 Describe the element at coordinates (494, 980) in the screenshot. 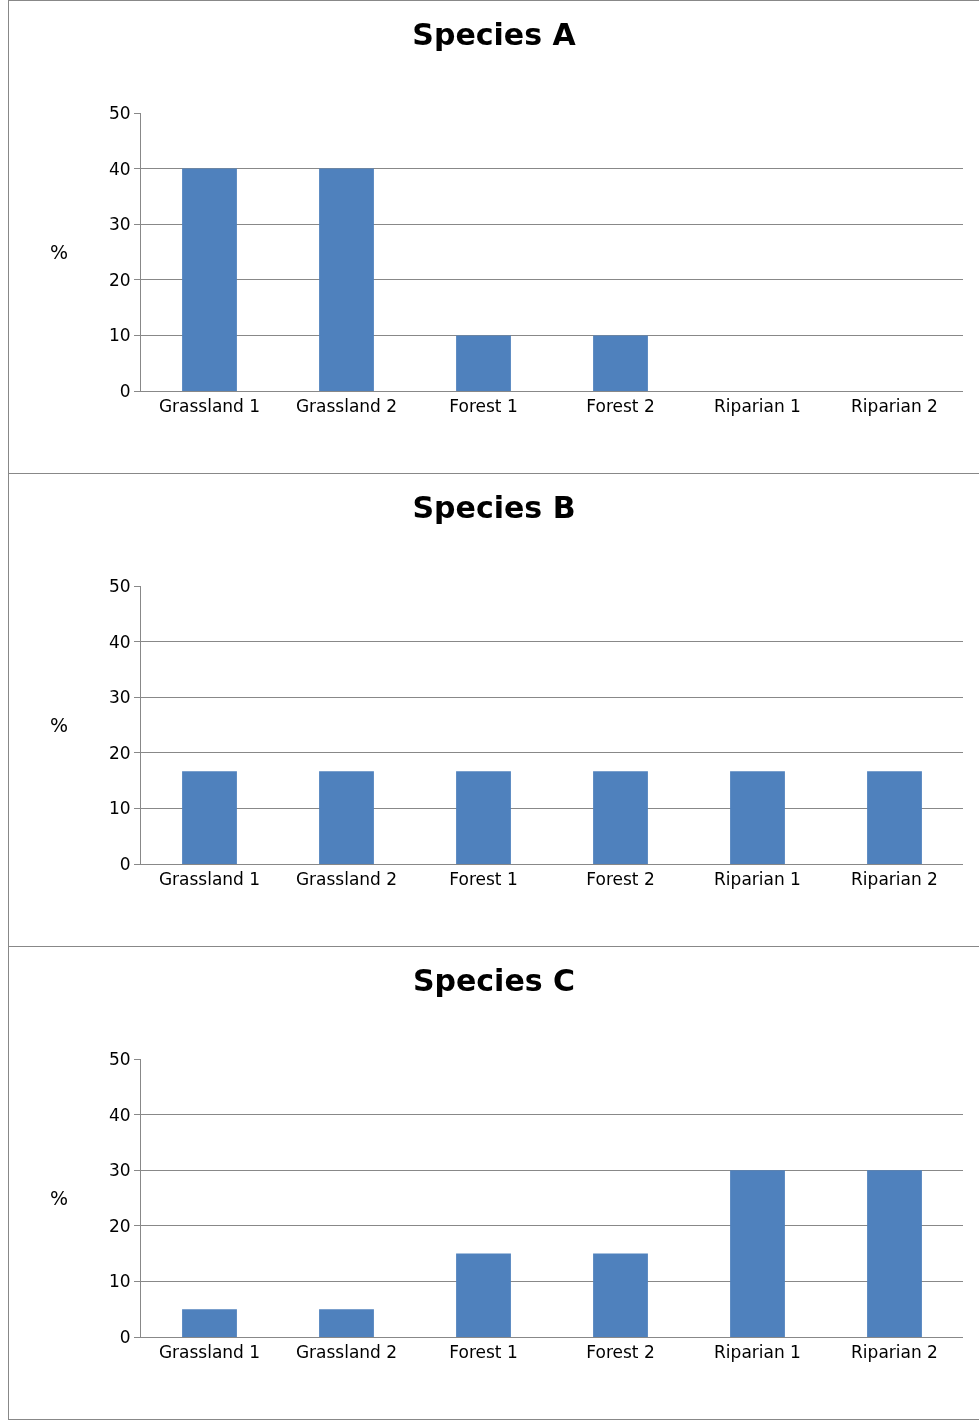

I see `chart-title: Species C` at that location.